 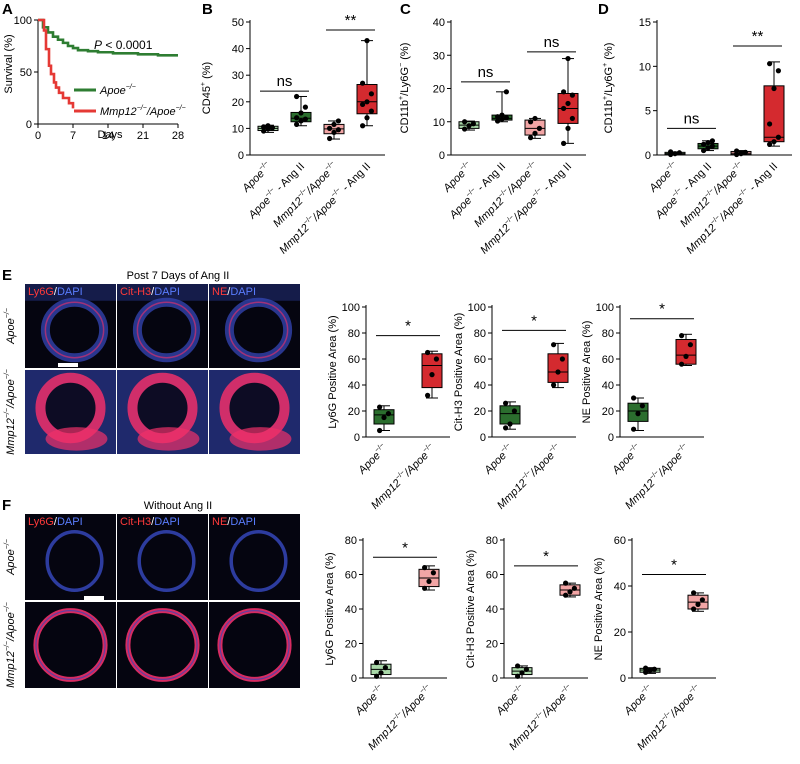 I want to click on survival-curve-apoe, so click(x=108, y=37).